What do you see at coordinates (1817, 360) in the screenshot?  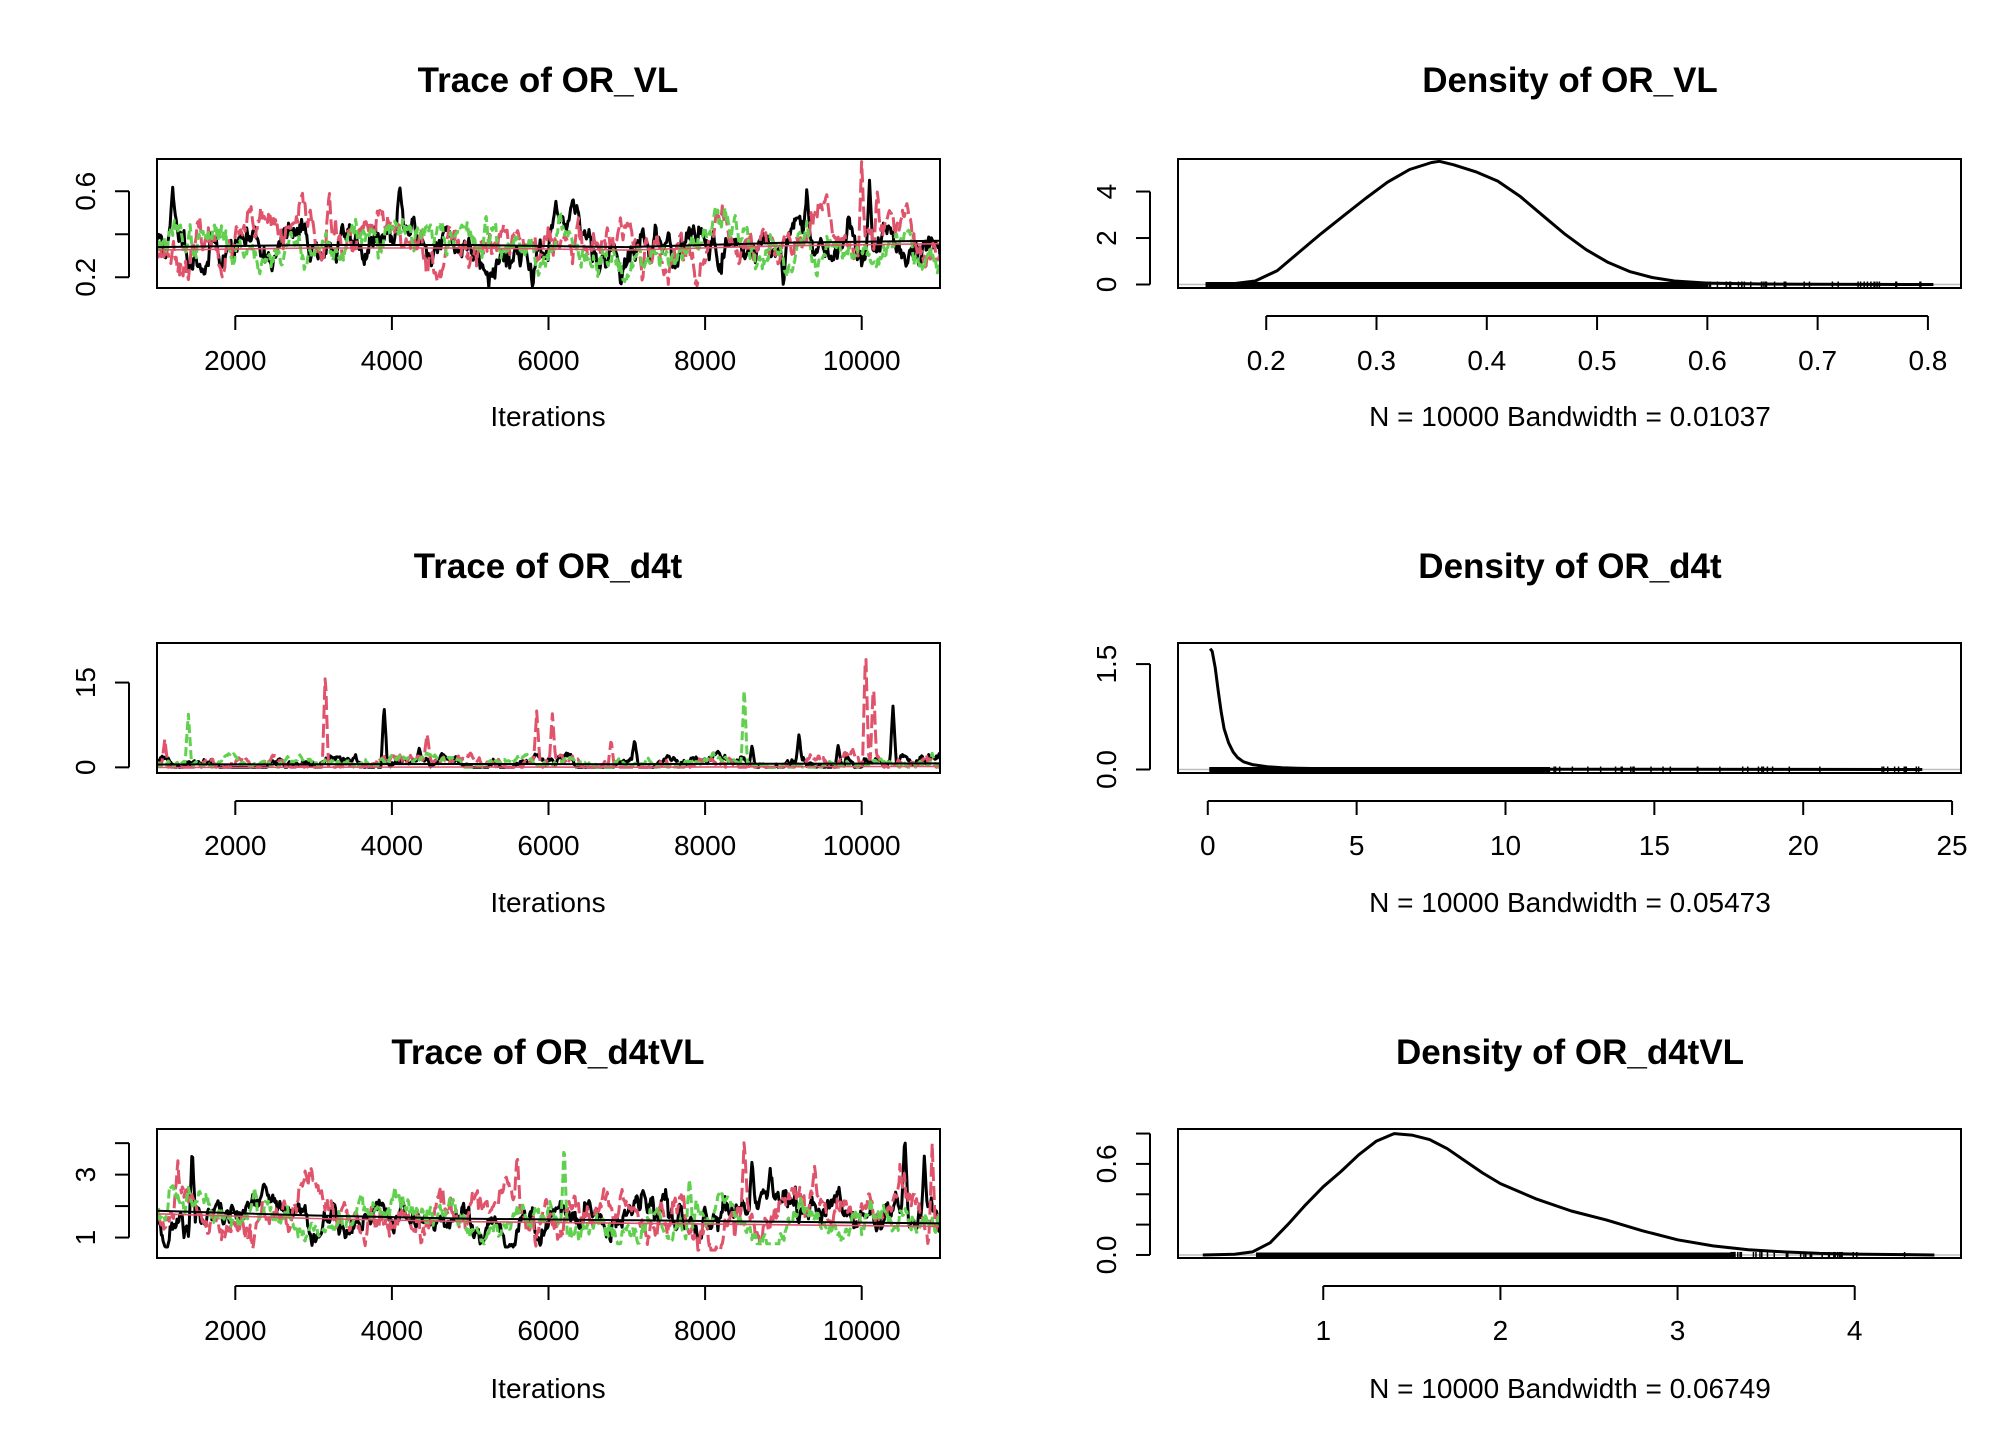 I see `x-tick-label: 0.7` at bounding box center [1817, 360].